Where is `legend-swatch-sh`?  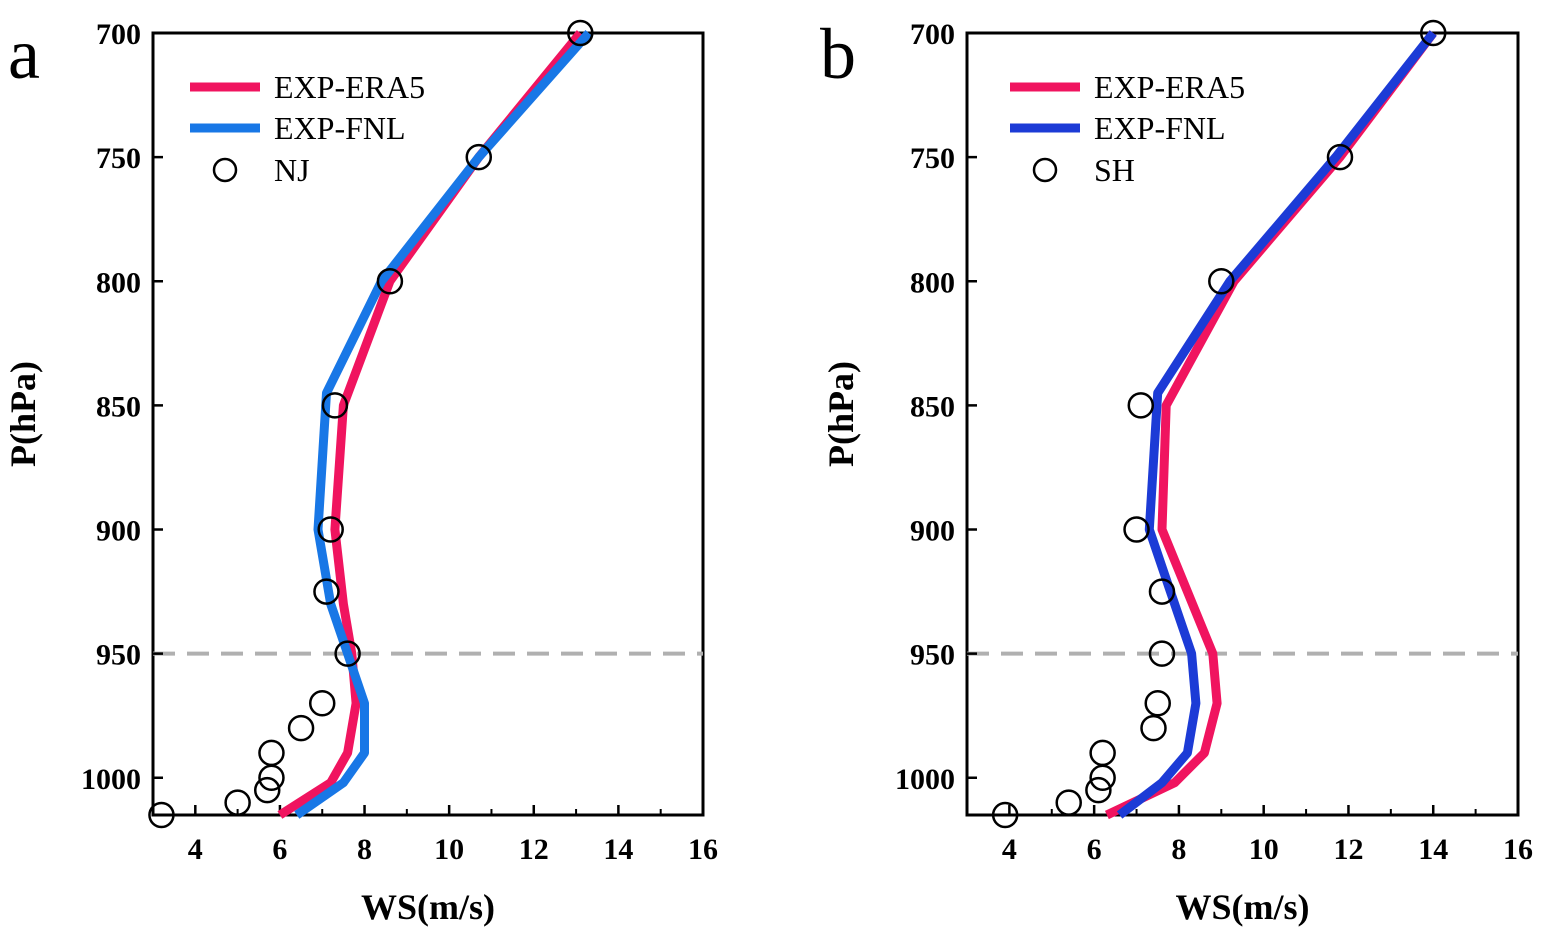 legend-swatch-sh is located at coordinates (1045, 170).